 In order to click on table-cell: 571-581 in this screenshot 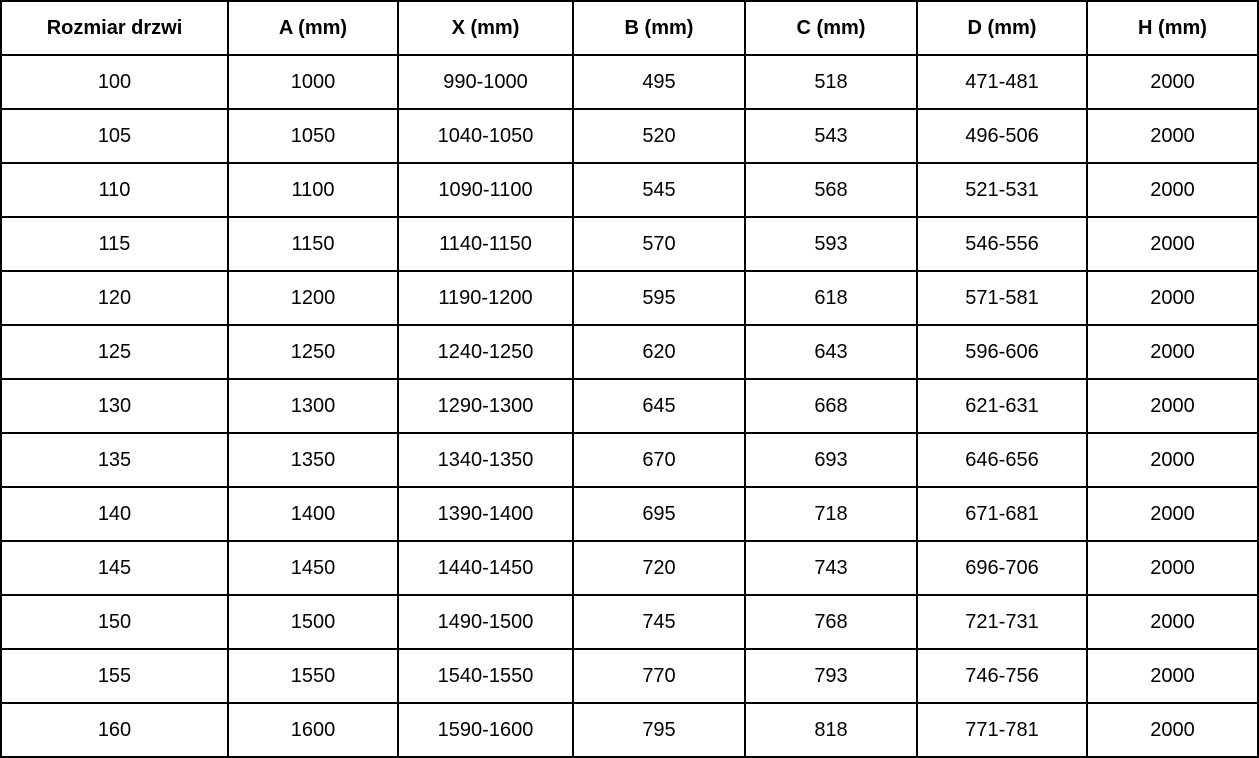, I will do `click(1002, 298)`.